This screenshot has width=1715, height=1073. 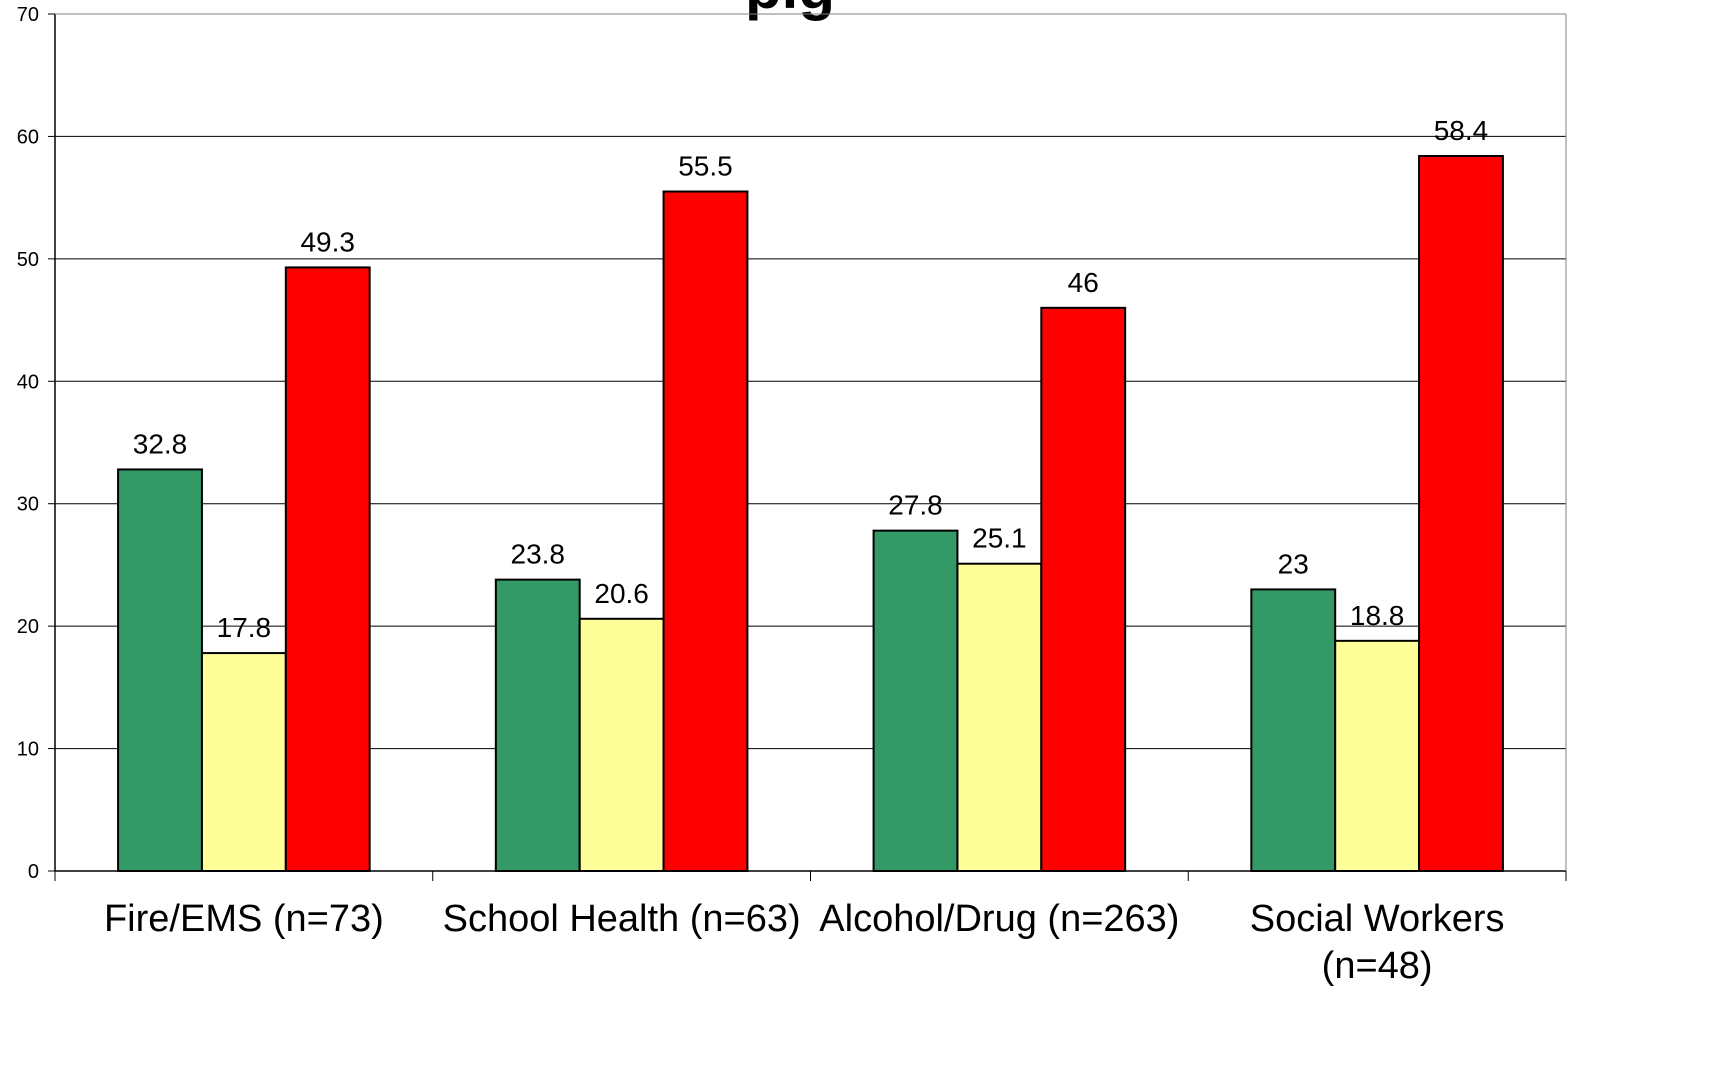 I want to click on x-category-label-0: Fire/EMS (n=73), so click(x=244, y=919).